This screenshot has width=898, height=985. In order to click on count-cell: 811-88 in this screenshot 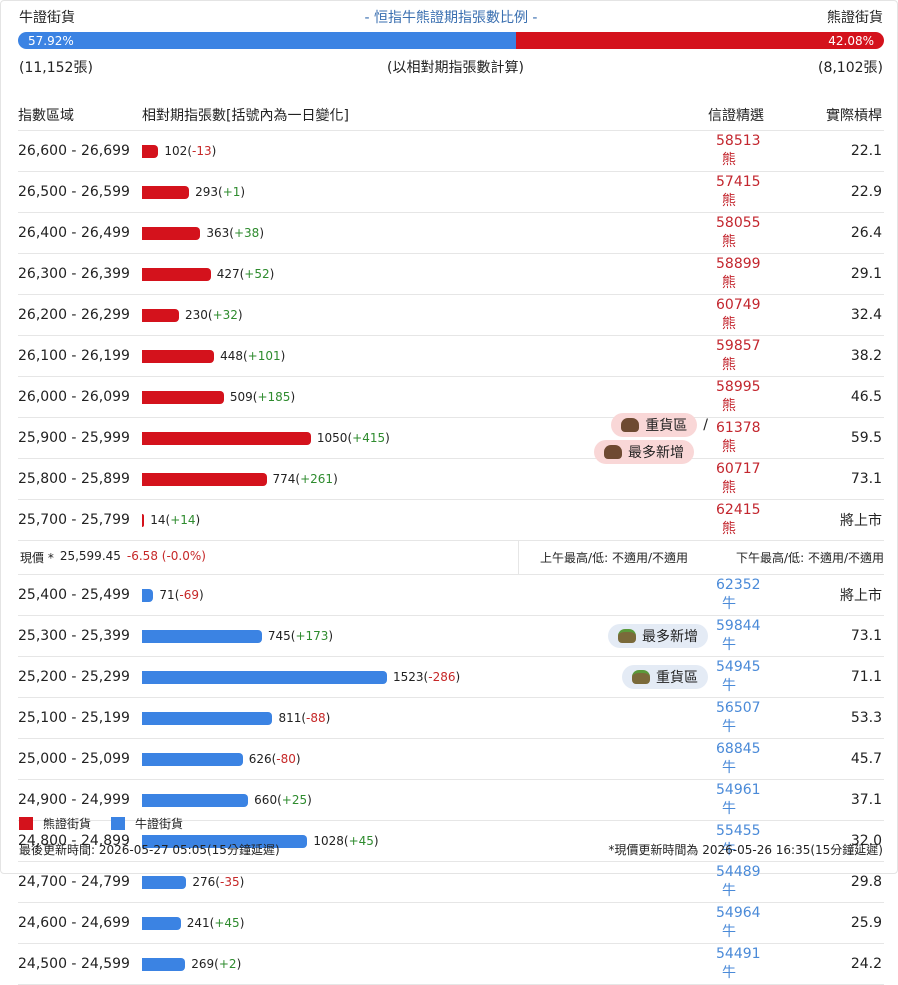, I will do `click(425, 718)`.